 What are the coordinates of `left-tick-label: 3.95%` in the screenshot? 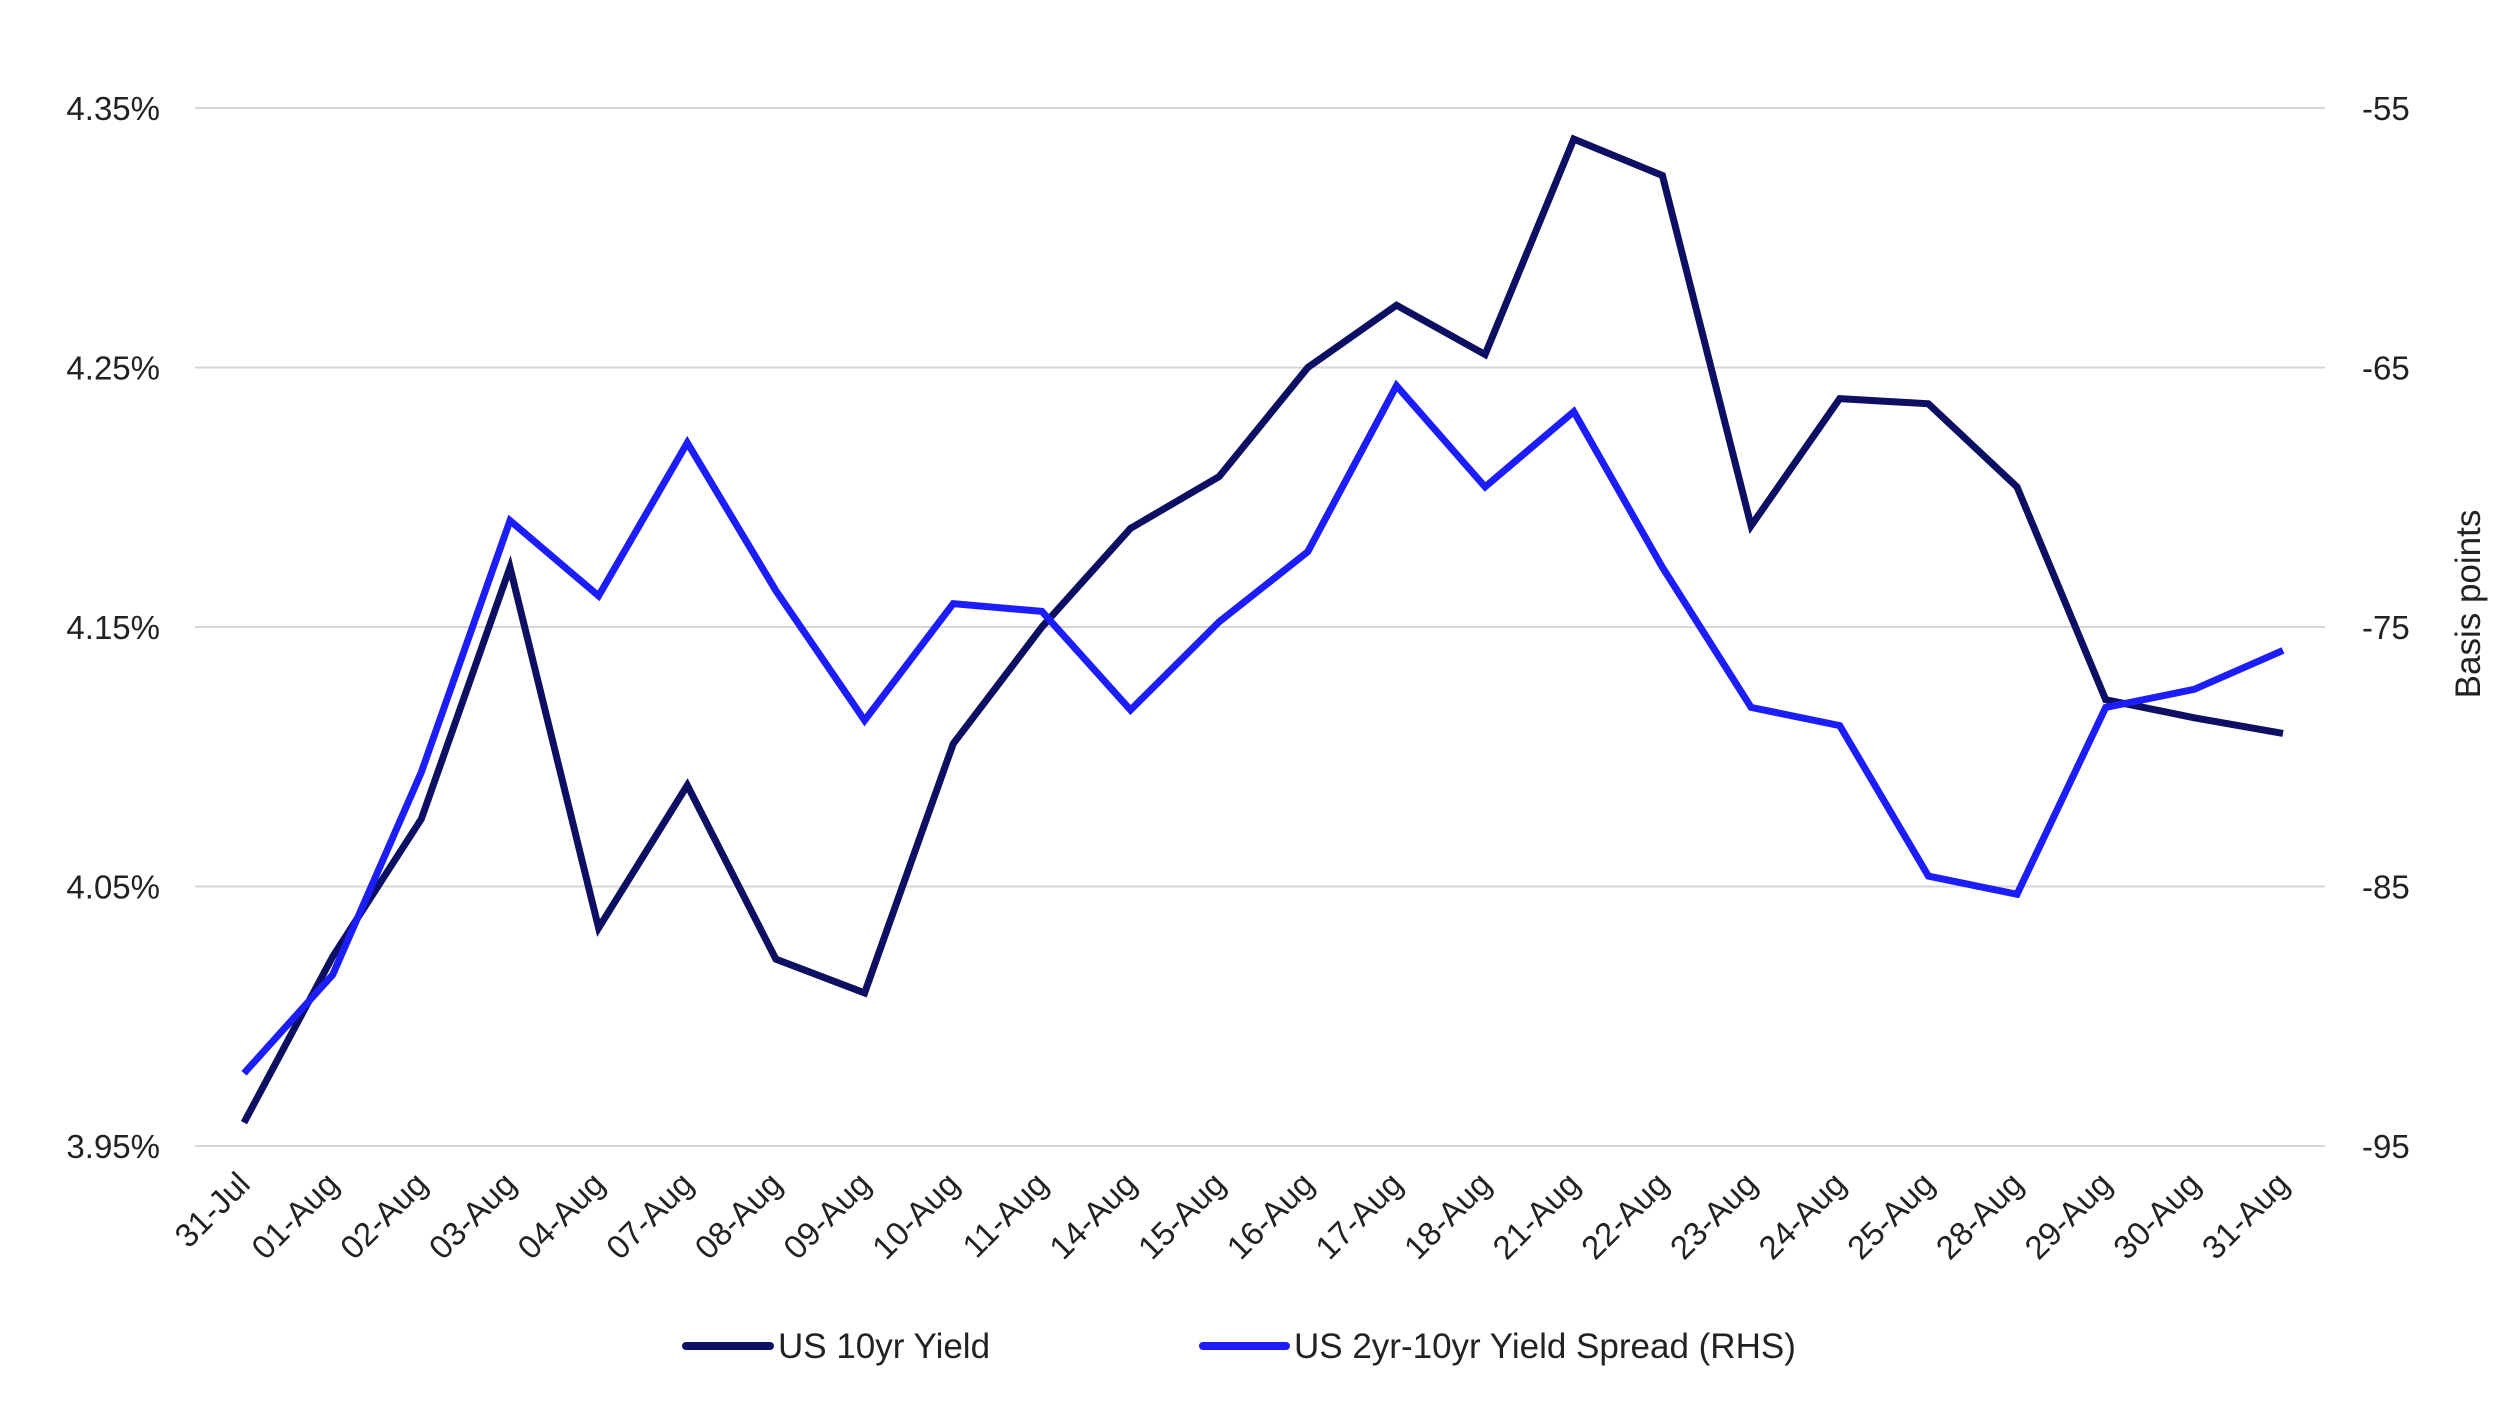 It's located at (113, 1146).